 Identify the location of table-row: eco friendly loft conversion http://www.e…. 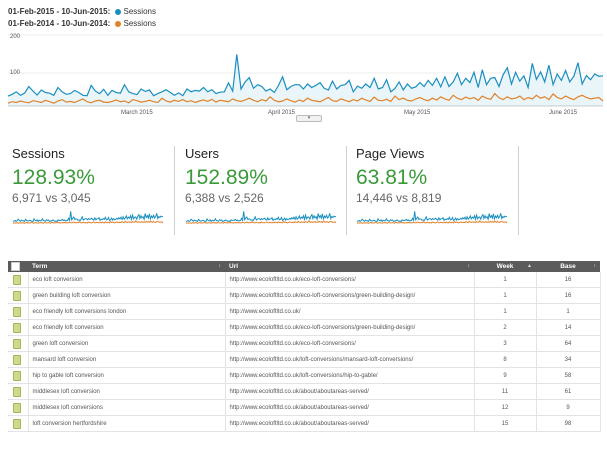
(304, 327).